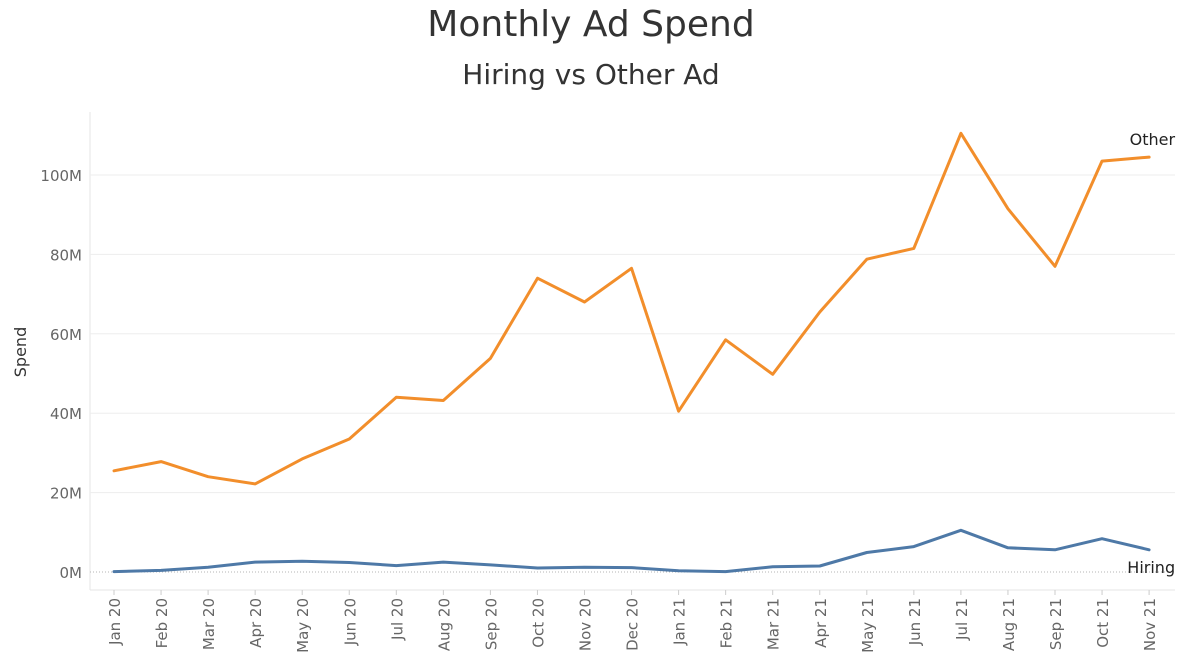  I want to click on series-labels: Other Hiring, so click(1151, 353).